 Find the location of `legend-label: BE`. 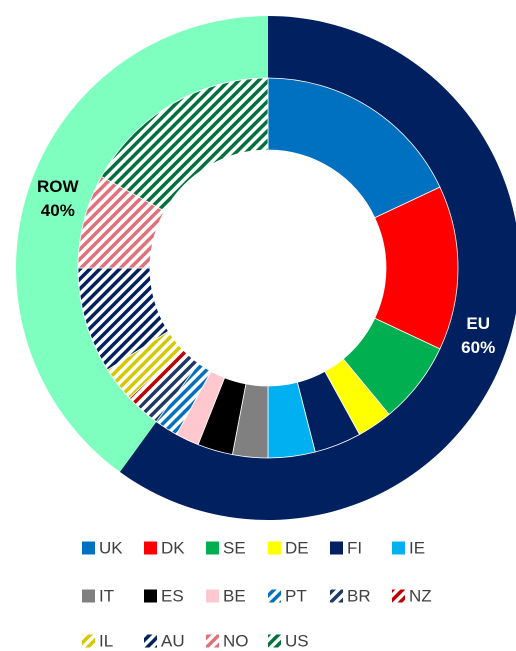

legend-label: BE is located at coordinates (234, 595).